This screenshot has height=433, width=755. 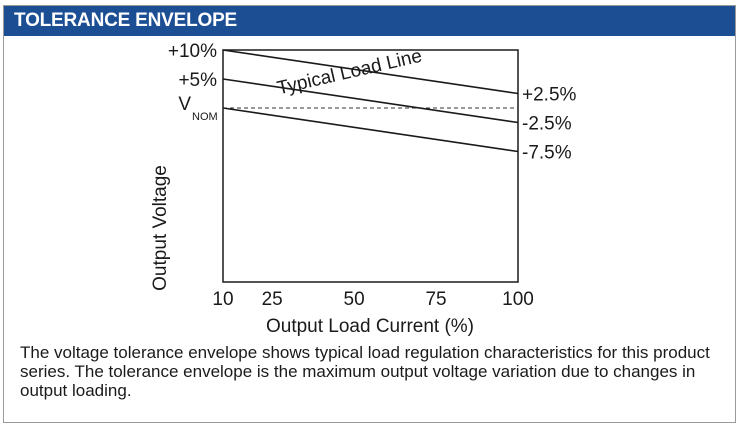 I want to click on x-tick-label: 100, so click(x=518, y=299).